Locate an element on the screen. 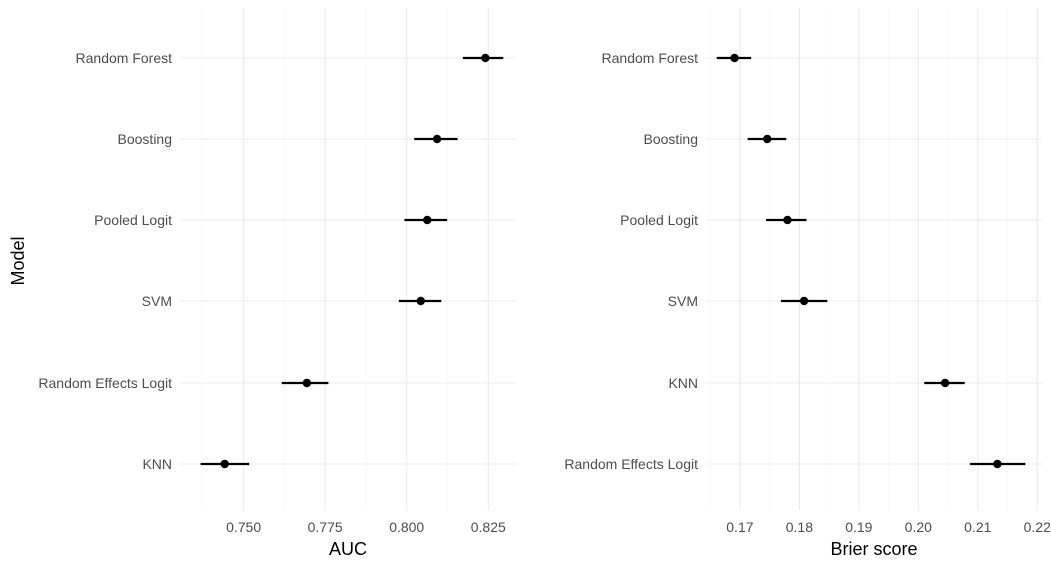  x-tick-label: 0.750 is located at coordinates (243, 527).